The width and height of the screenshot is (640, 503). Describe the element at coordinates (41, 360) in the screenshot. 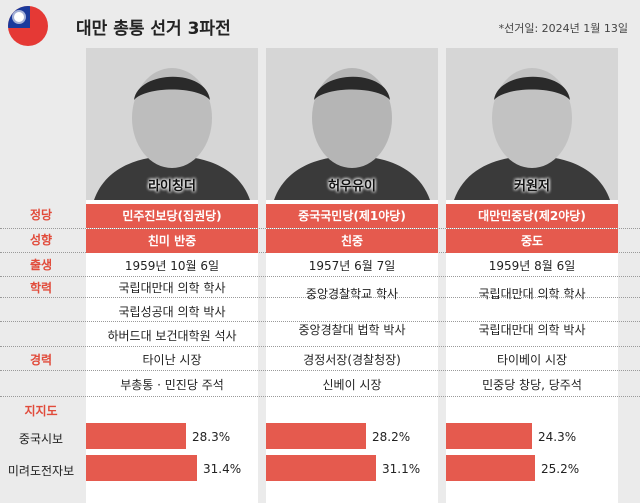

I see `row-label-career: 경력` at that location.